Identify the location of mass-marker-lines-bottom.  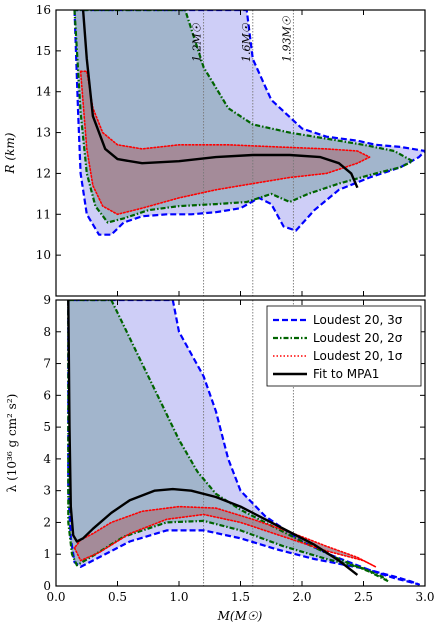
(248, 443).